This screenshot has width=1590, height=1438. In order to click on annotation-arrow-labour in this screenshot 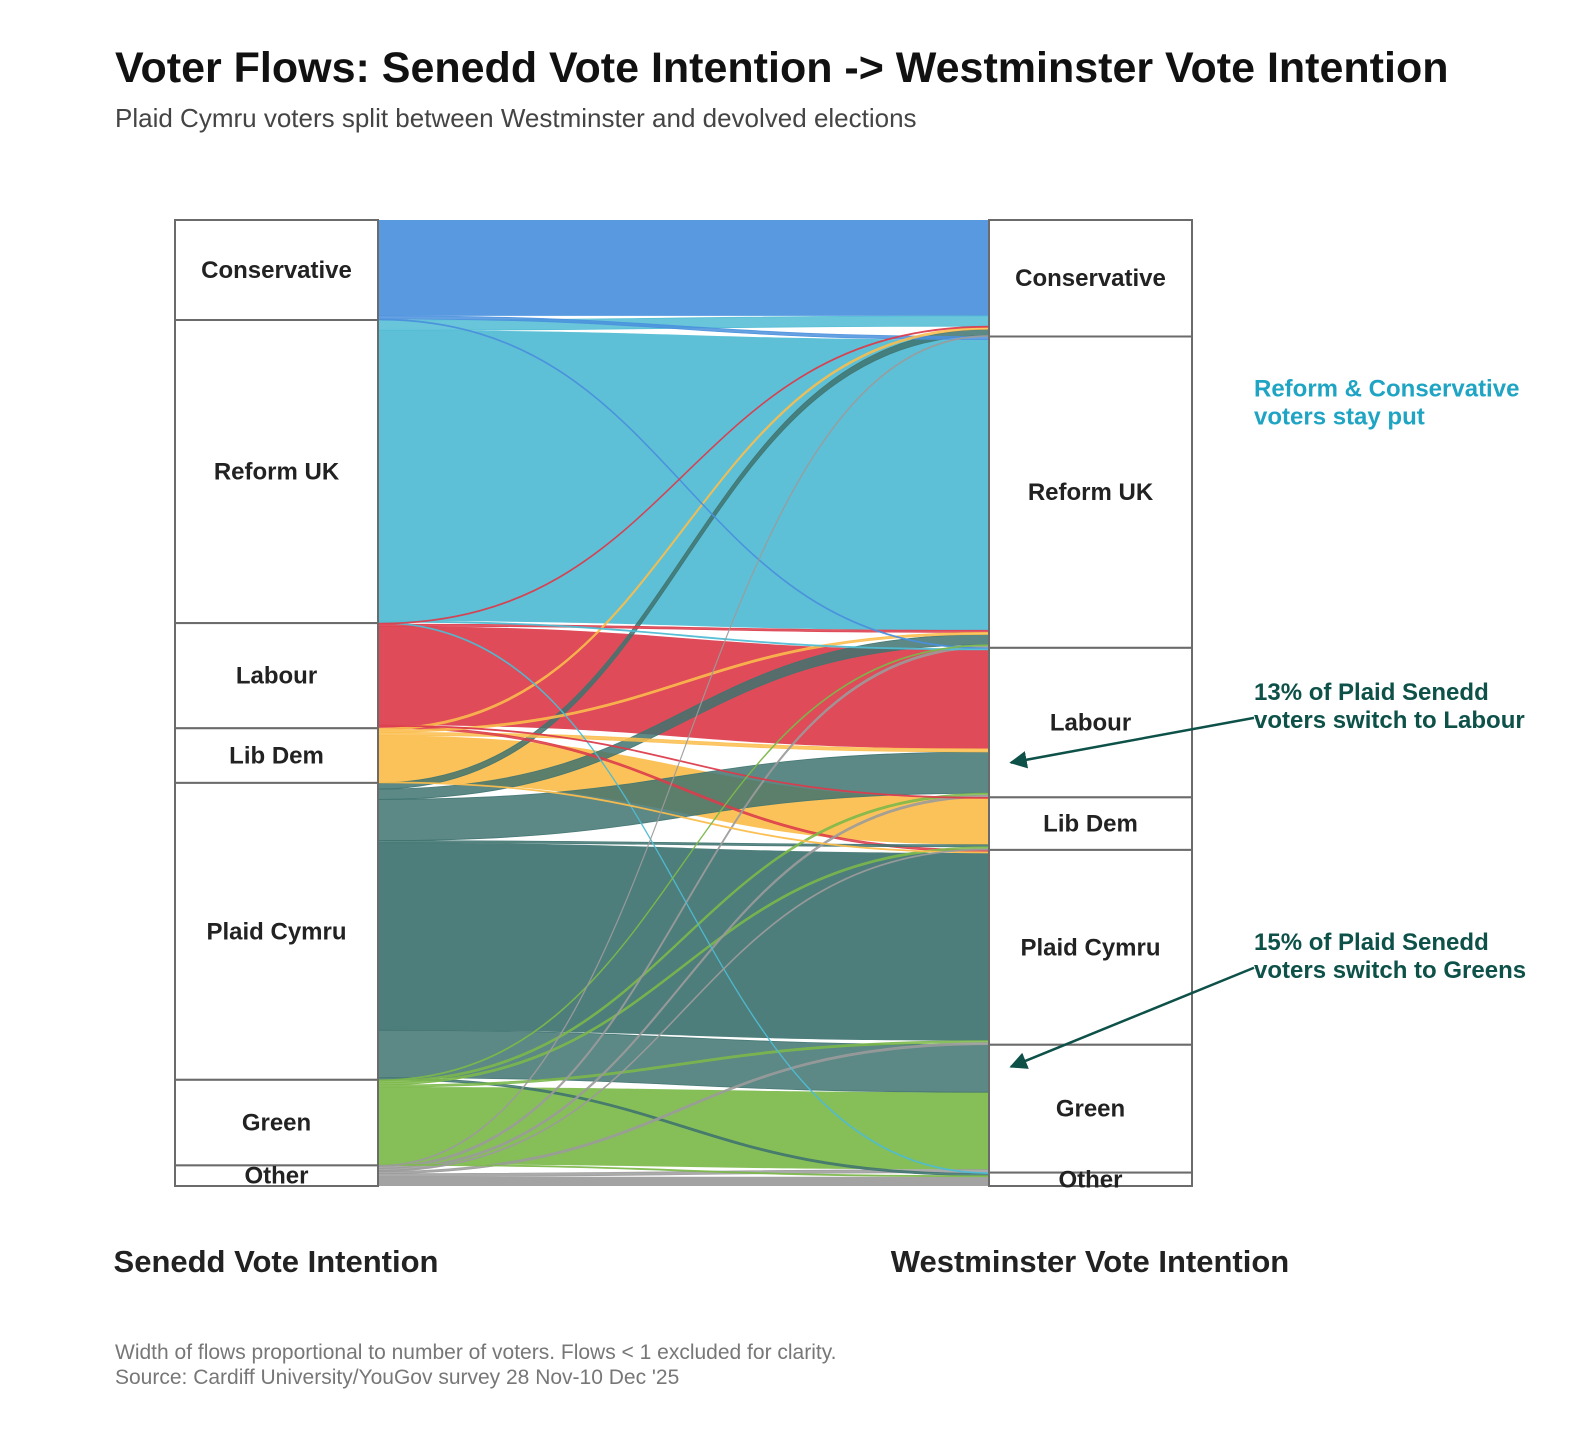, I will do `click(1132, 742)`.